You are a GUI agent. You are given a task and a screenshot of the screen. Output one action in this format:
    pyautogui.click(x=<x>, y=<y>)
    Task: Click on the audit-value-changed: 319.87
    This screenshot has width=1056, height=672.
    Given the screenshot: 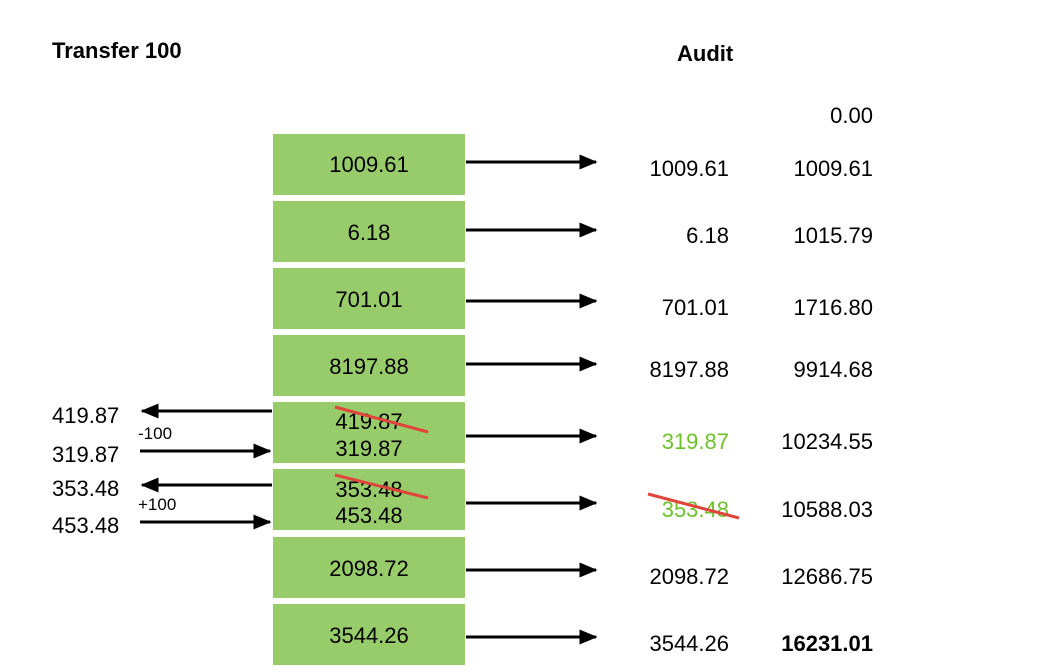 What is the action you would take?
    pyautogui.click(x=695, y=441)
    